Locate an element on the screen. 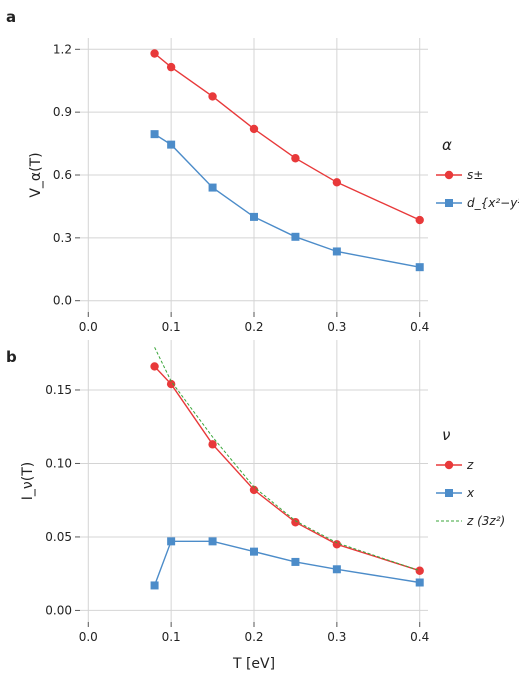  panel-label: b is located at coordinates (11, 357).